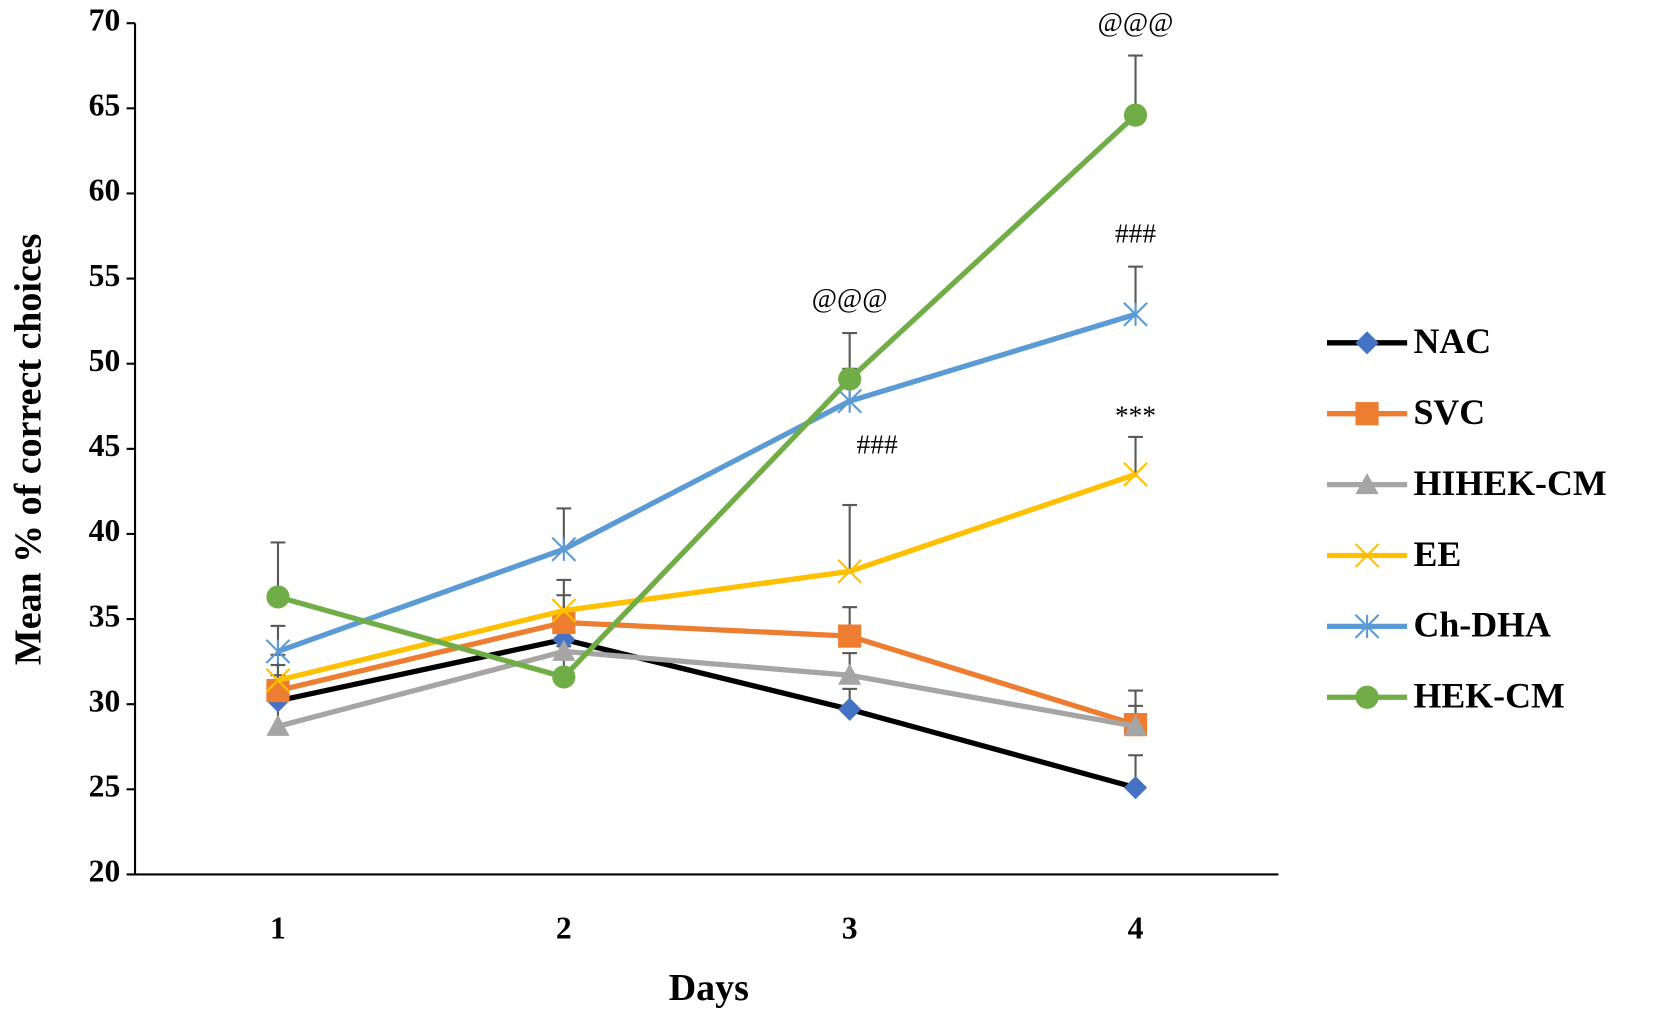 The height and width of the screenshot is (1020, 1654). Describe the element at coordinates (105, 19) in the screenshot. I see `y-tick-label: 70` at that location.